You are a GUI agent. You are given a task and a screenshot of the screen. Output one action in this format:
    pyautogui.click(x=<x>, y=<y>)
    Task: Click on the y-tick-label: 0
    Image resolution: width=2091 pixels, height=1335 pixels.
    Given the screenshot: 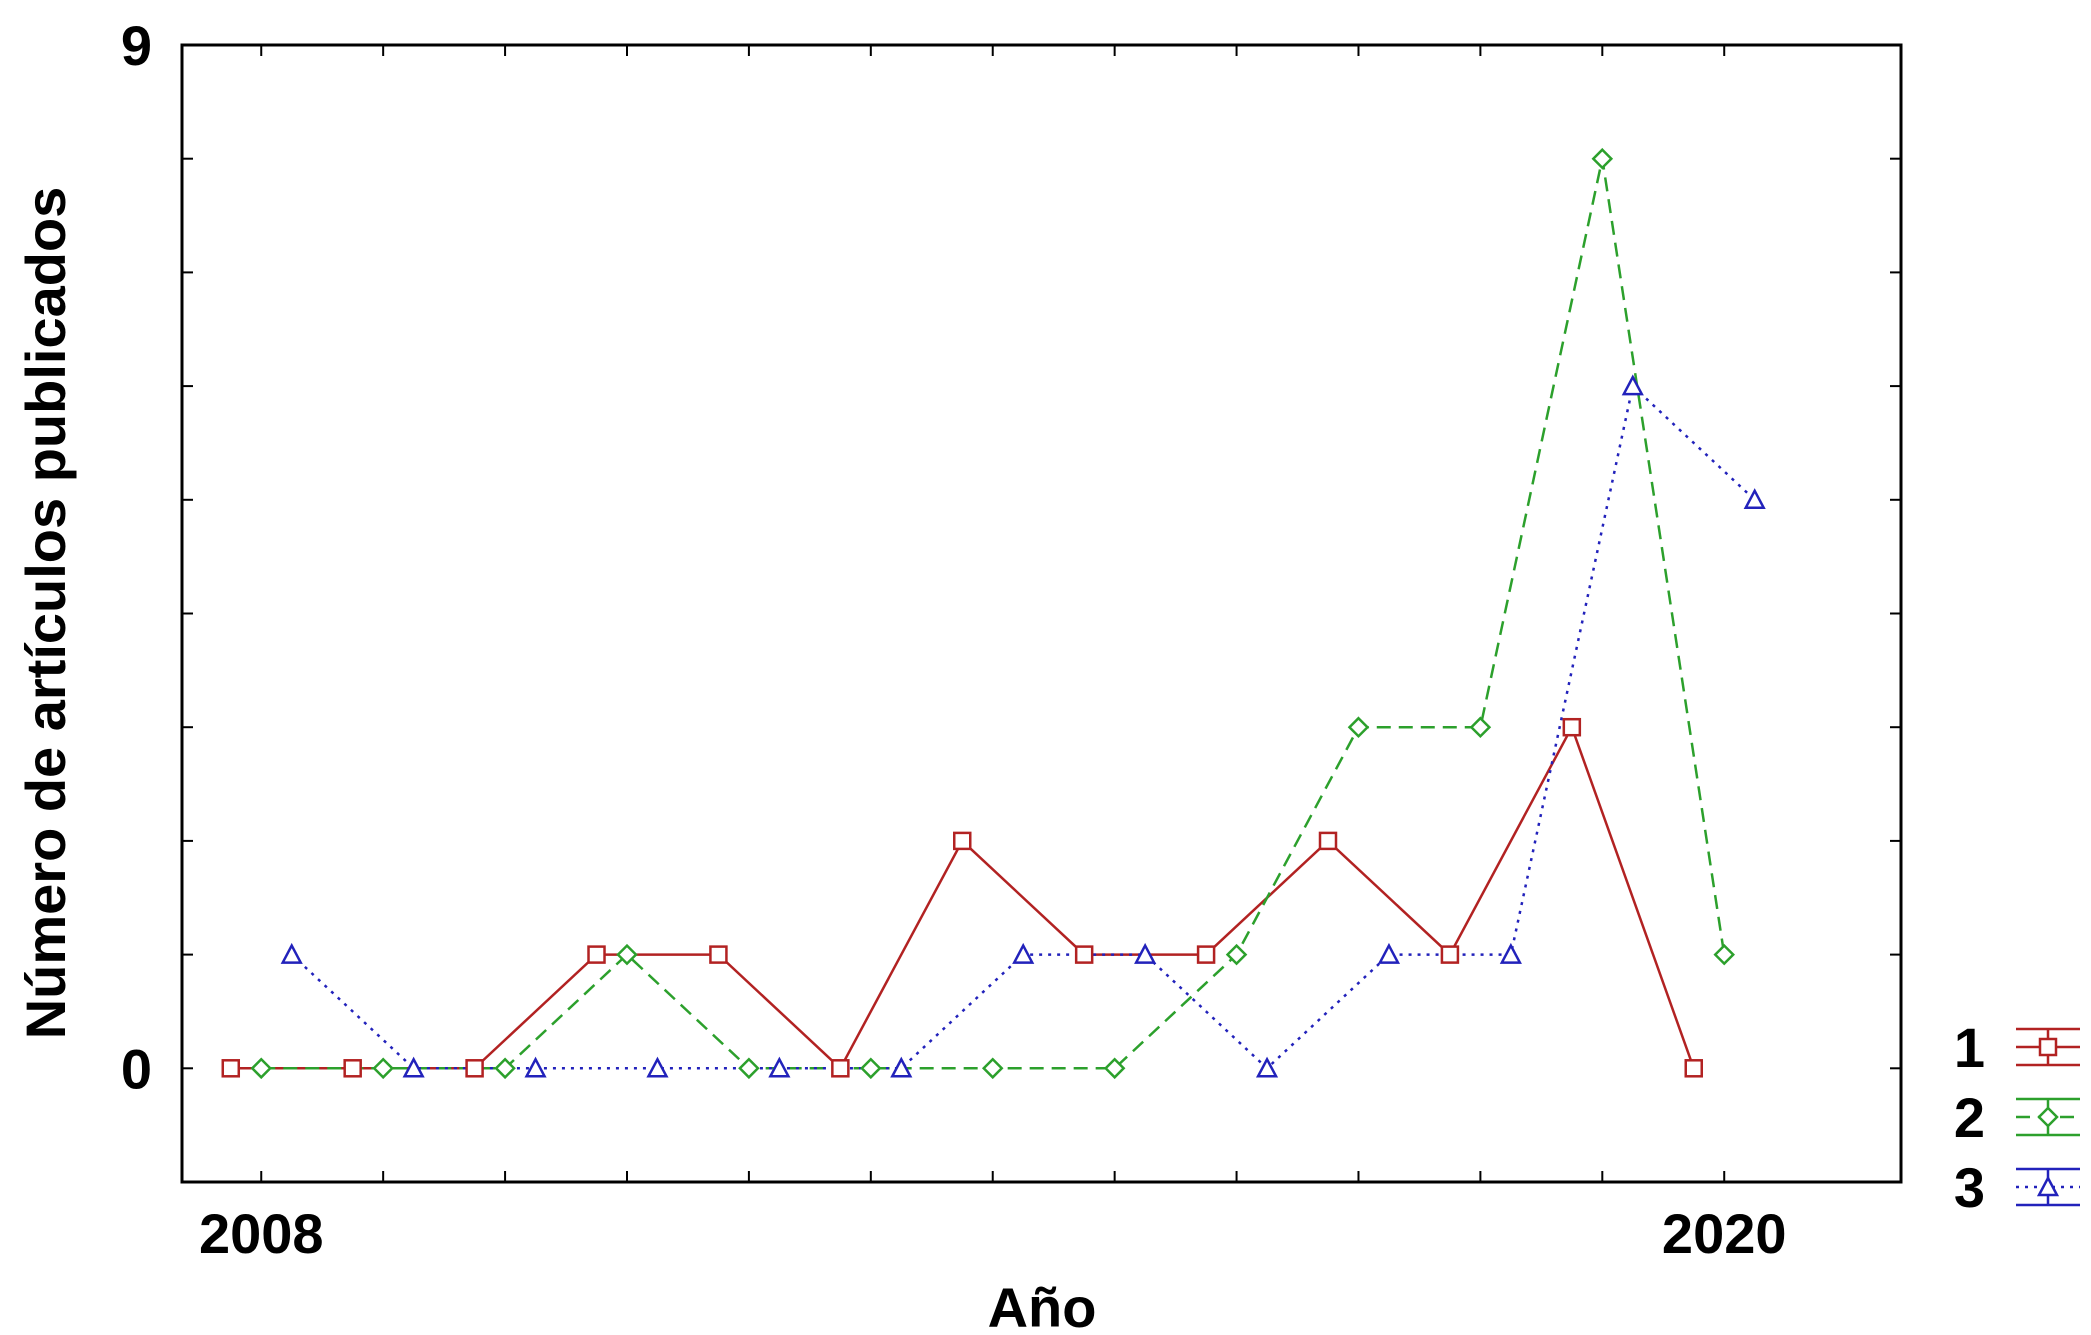 What is the action you would take?
    pyautogui.click(x=136, y=1068)
    